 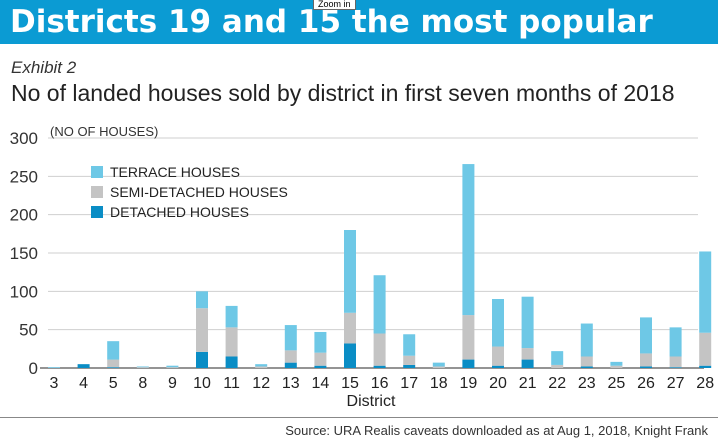 What do you see at coordinates (321, 383) in the screenshot?
I see `x-tick-label: 14` at bounding box center [321, 383].